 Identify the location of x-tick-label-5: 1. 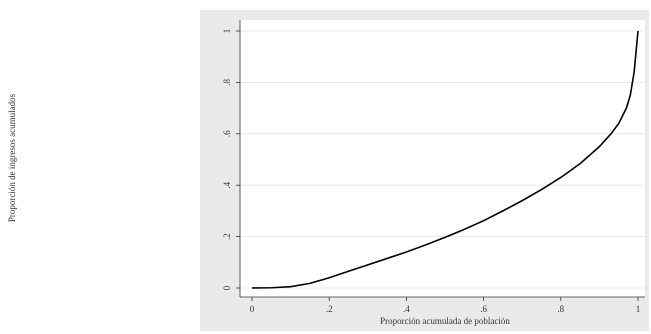
(638, 309).